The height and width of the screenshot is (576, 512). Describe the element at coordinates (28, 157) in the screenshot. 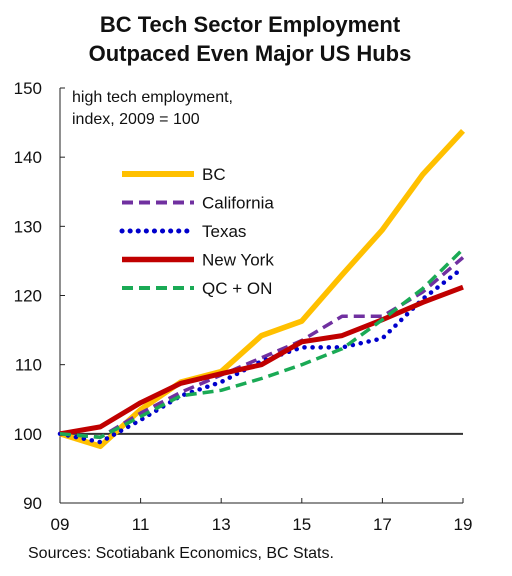

I see `y-tick-label: 140` at that location.